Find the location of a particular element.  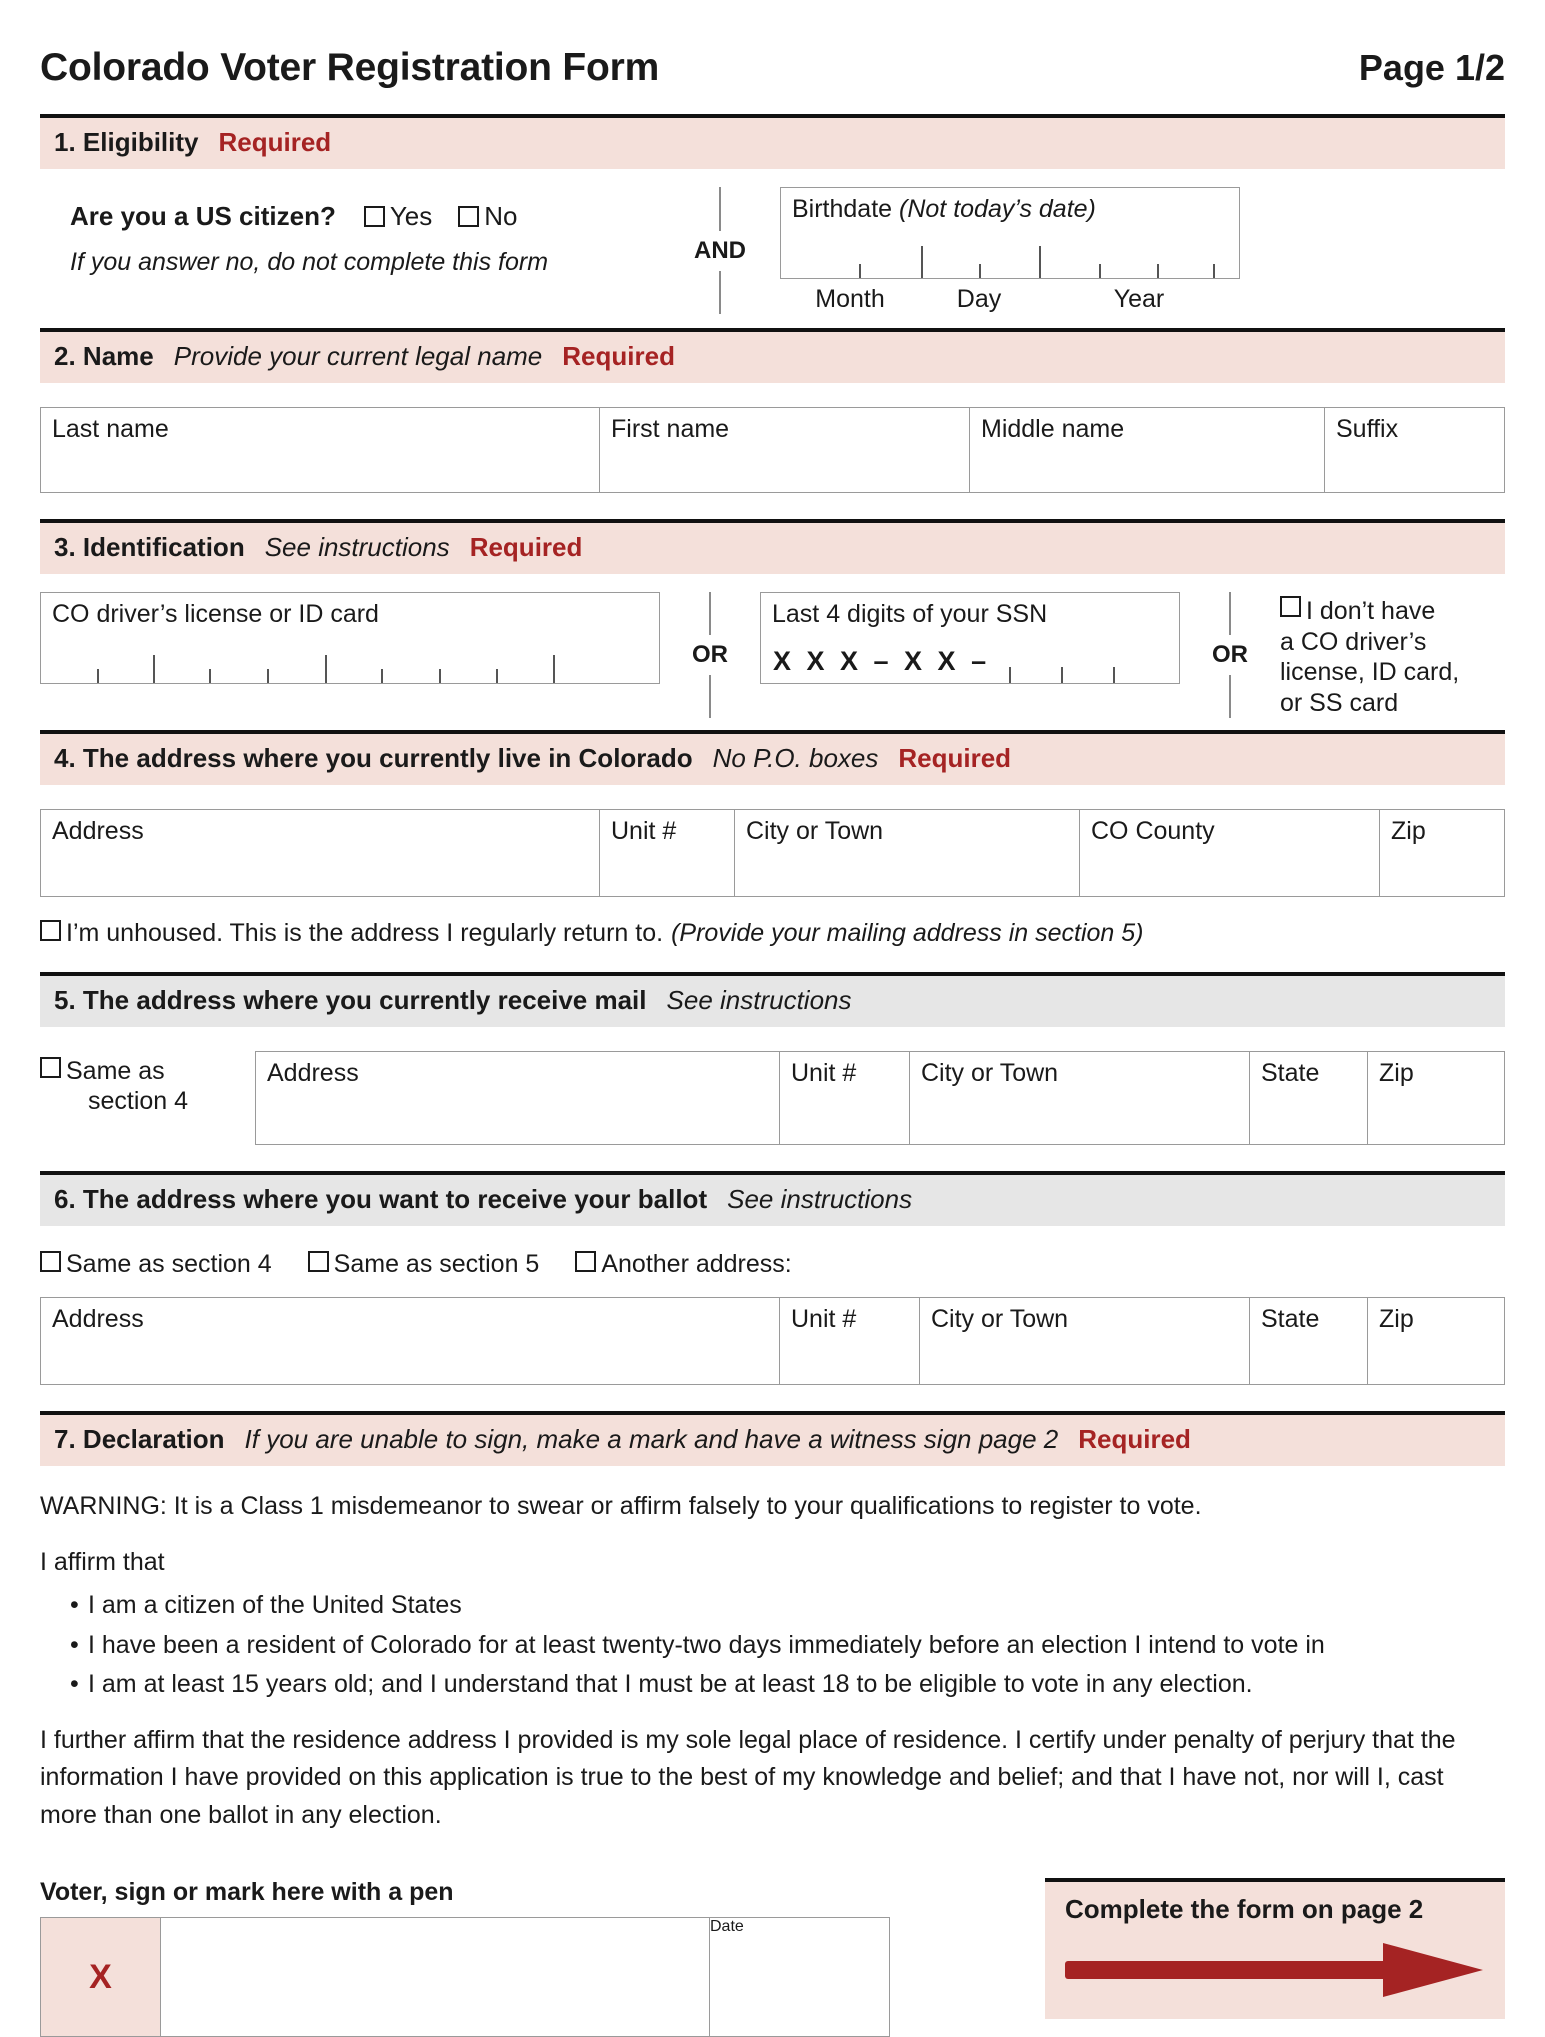

section-number-7: 7. Declaration is located at coordinates (139, 1439).